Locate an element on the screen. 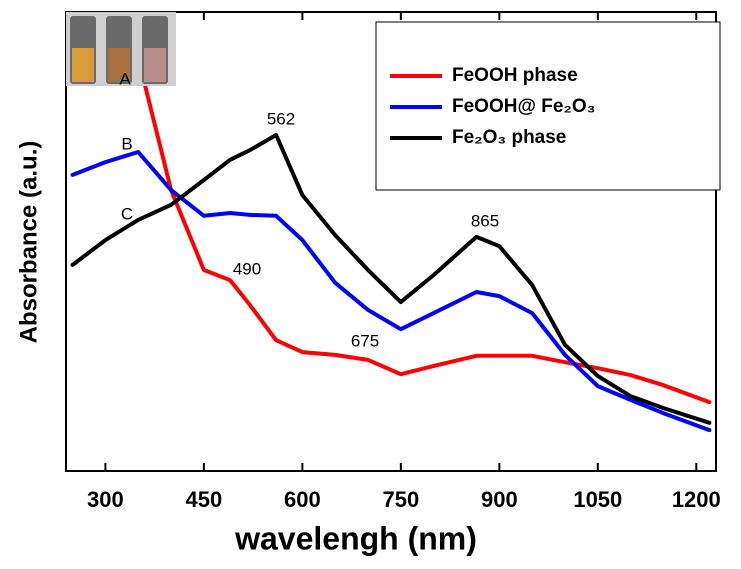 Image resolution: width=741 pixels, height=569 pixels. inset-photo is located at coordinates (121, 49).